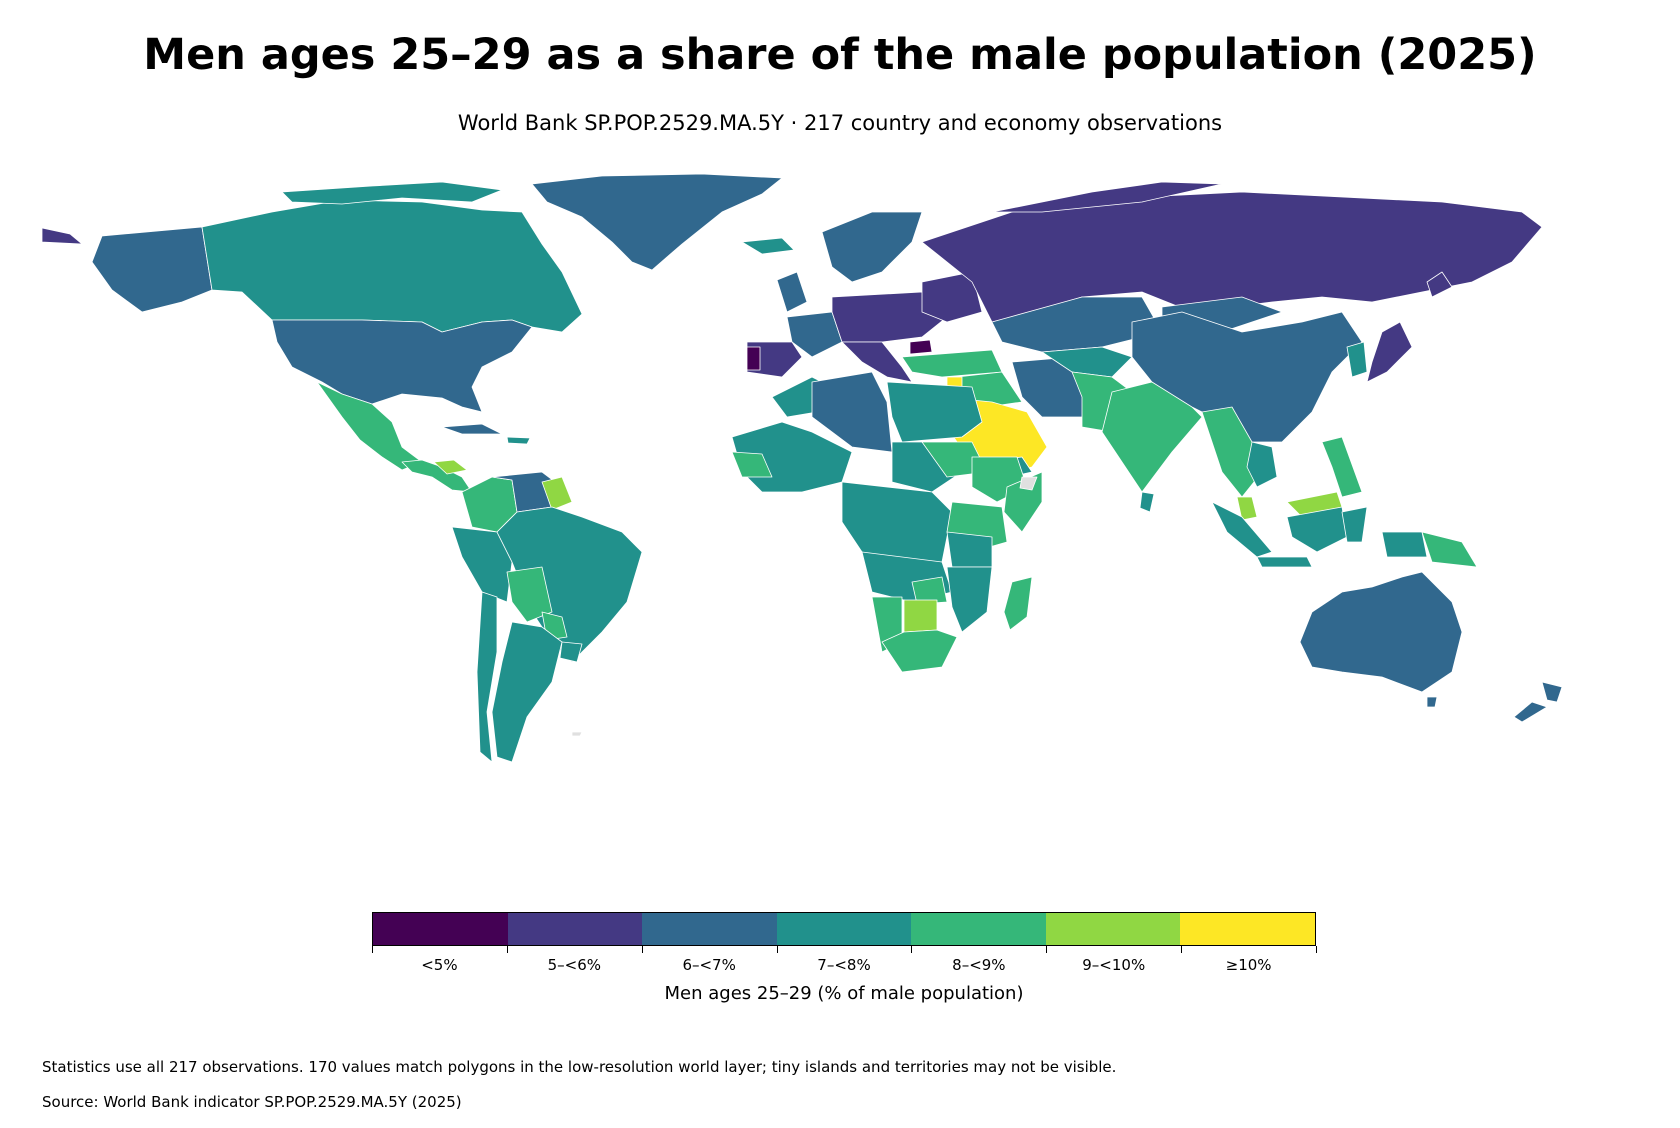  Describe the element at coordinates (1107, 197) in the screenshot. I see `region-russia-arctic` at that location.